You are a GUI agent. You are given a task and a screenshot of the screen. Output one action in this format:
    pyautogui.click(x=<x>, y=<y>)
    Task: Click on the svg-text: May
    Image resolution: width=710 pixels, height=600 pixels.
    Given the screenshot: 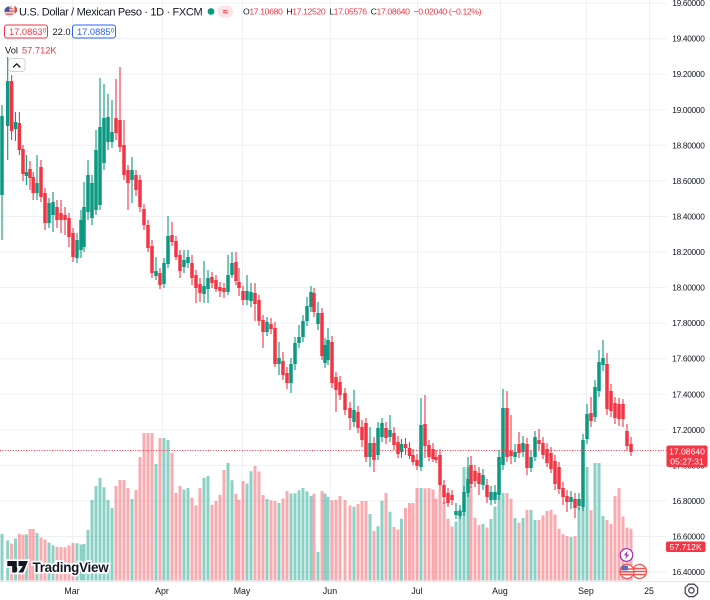 What is the action you would take?
    pyautogui.click(x=242, y=591)
    